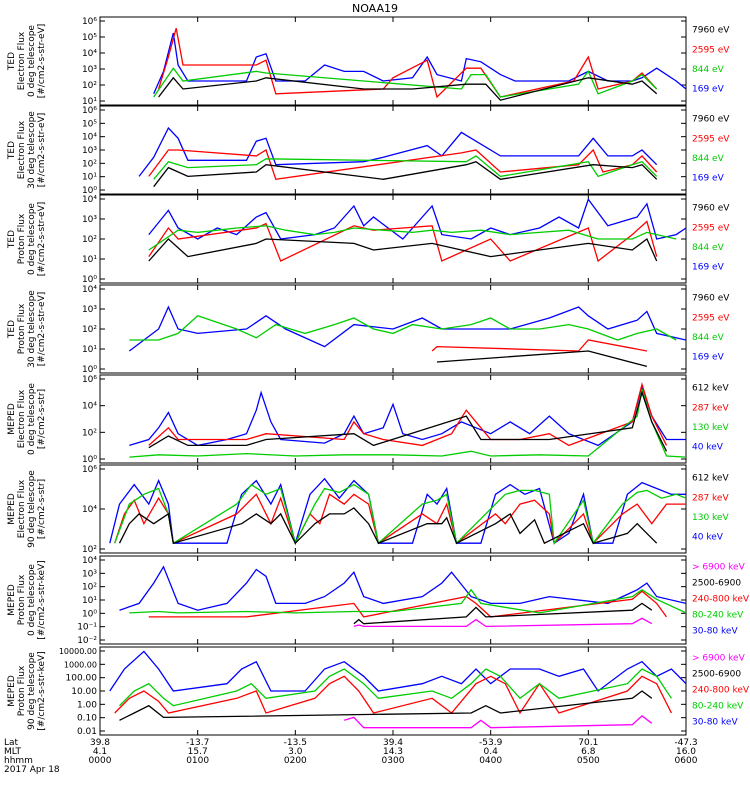  I want to click on y-tick-label: 10.00, so click(84, 692).